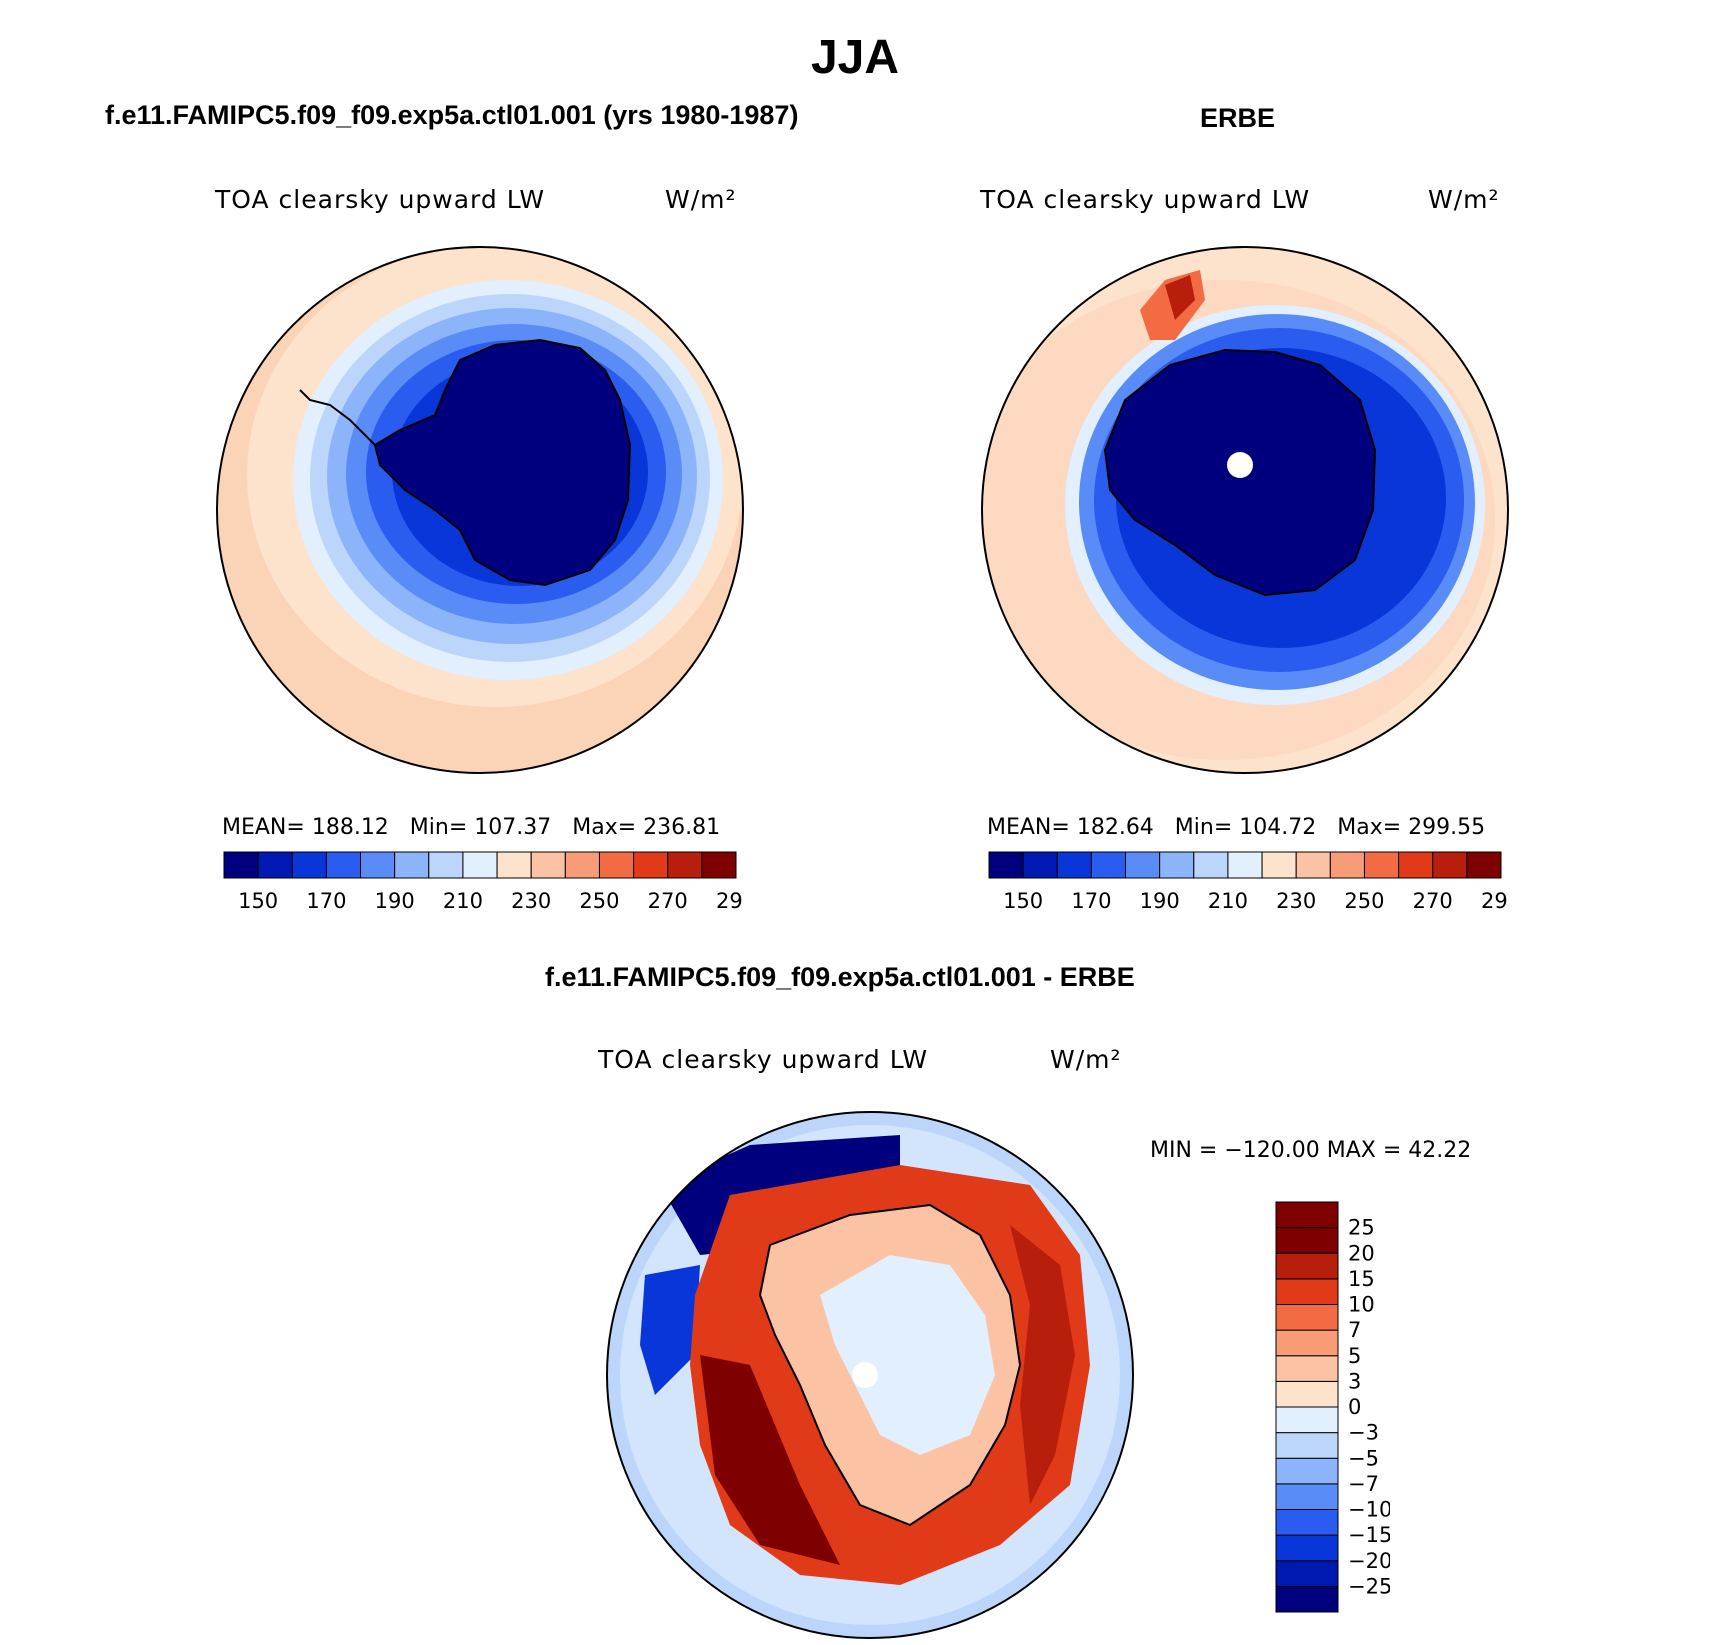 The width and height of the screenshot is (1710, 1645). I want to click on colorbar-tick-label: −25, so click(1369, 1586).